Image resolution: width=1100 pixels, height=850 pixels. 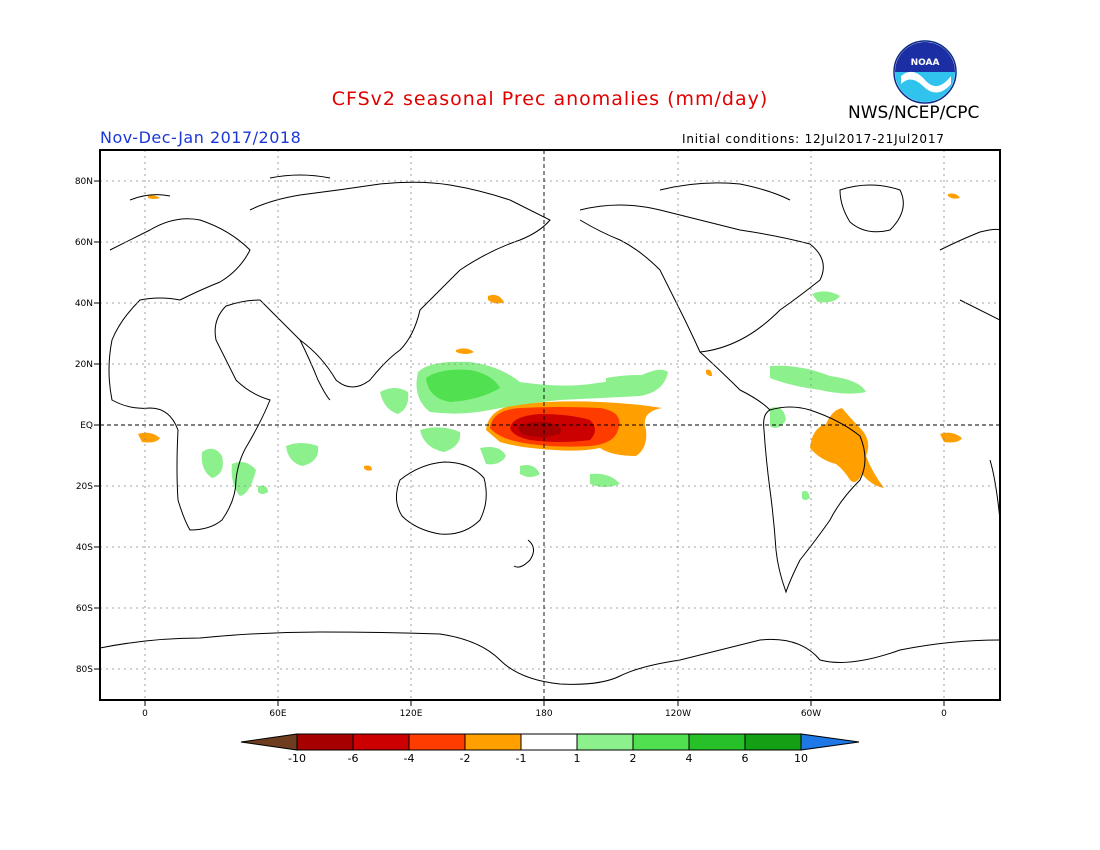 What do you see at coordinates (633, 758) in the screenshot?
I see `colorbar-label: 2` at bounding box center [633, 758].